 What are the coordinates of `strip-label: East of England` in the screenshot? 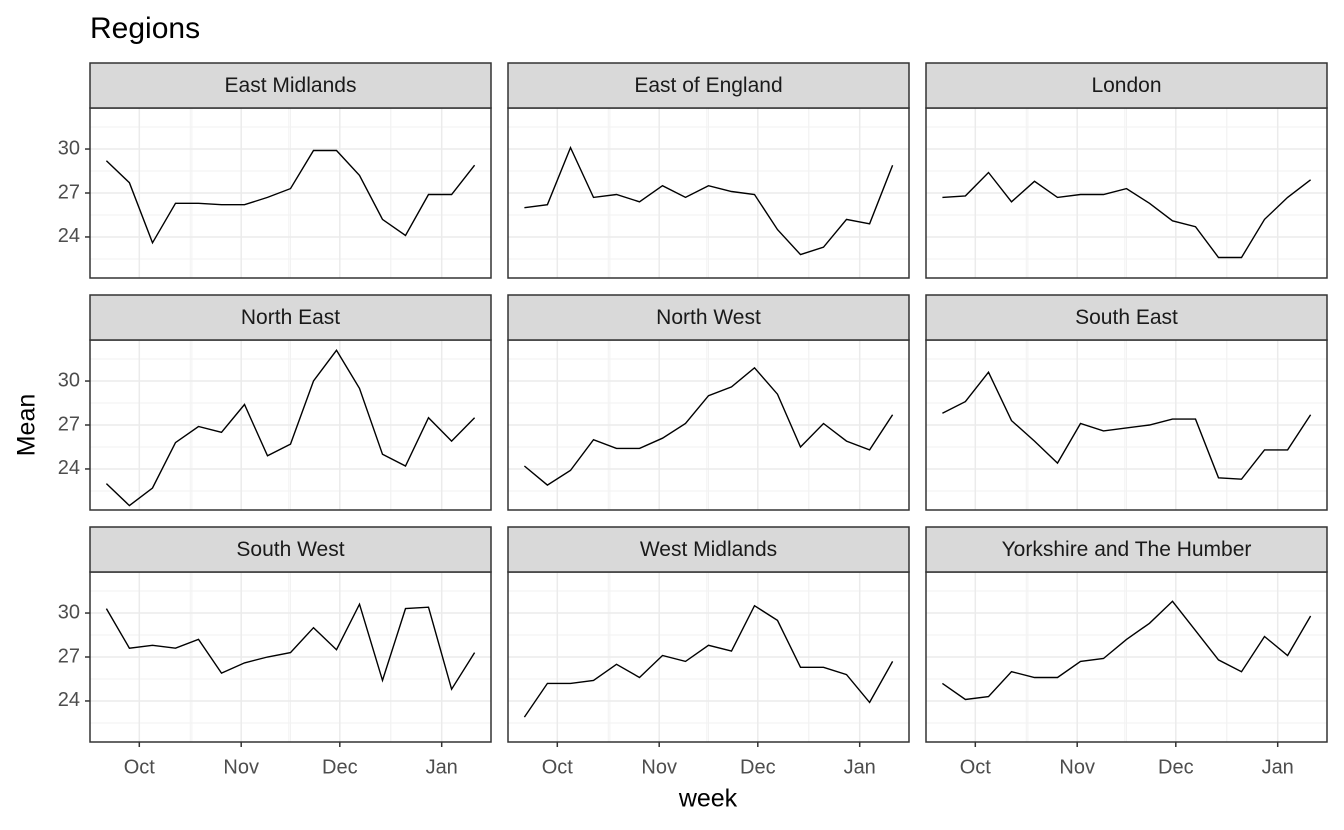 It's located at (708, 85).